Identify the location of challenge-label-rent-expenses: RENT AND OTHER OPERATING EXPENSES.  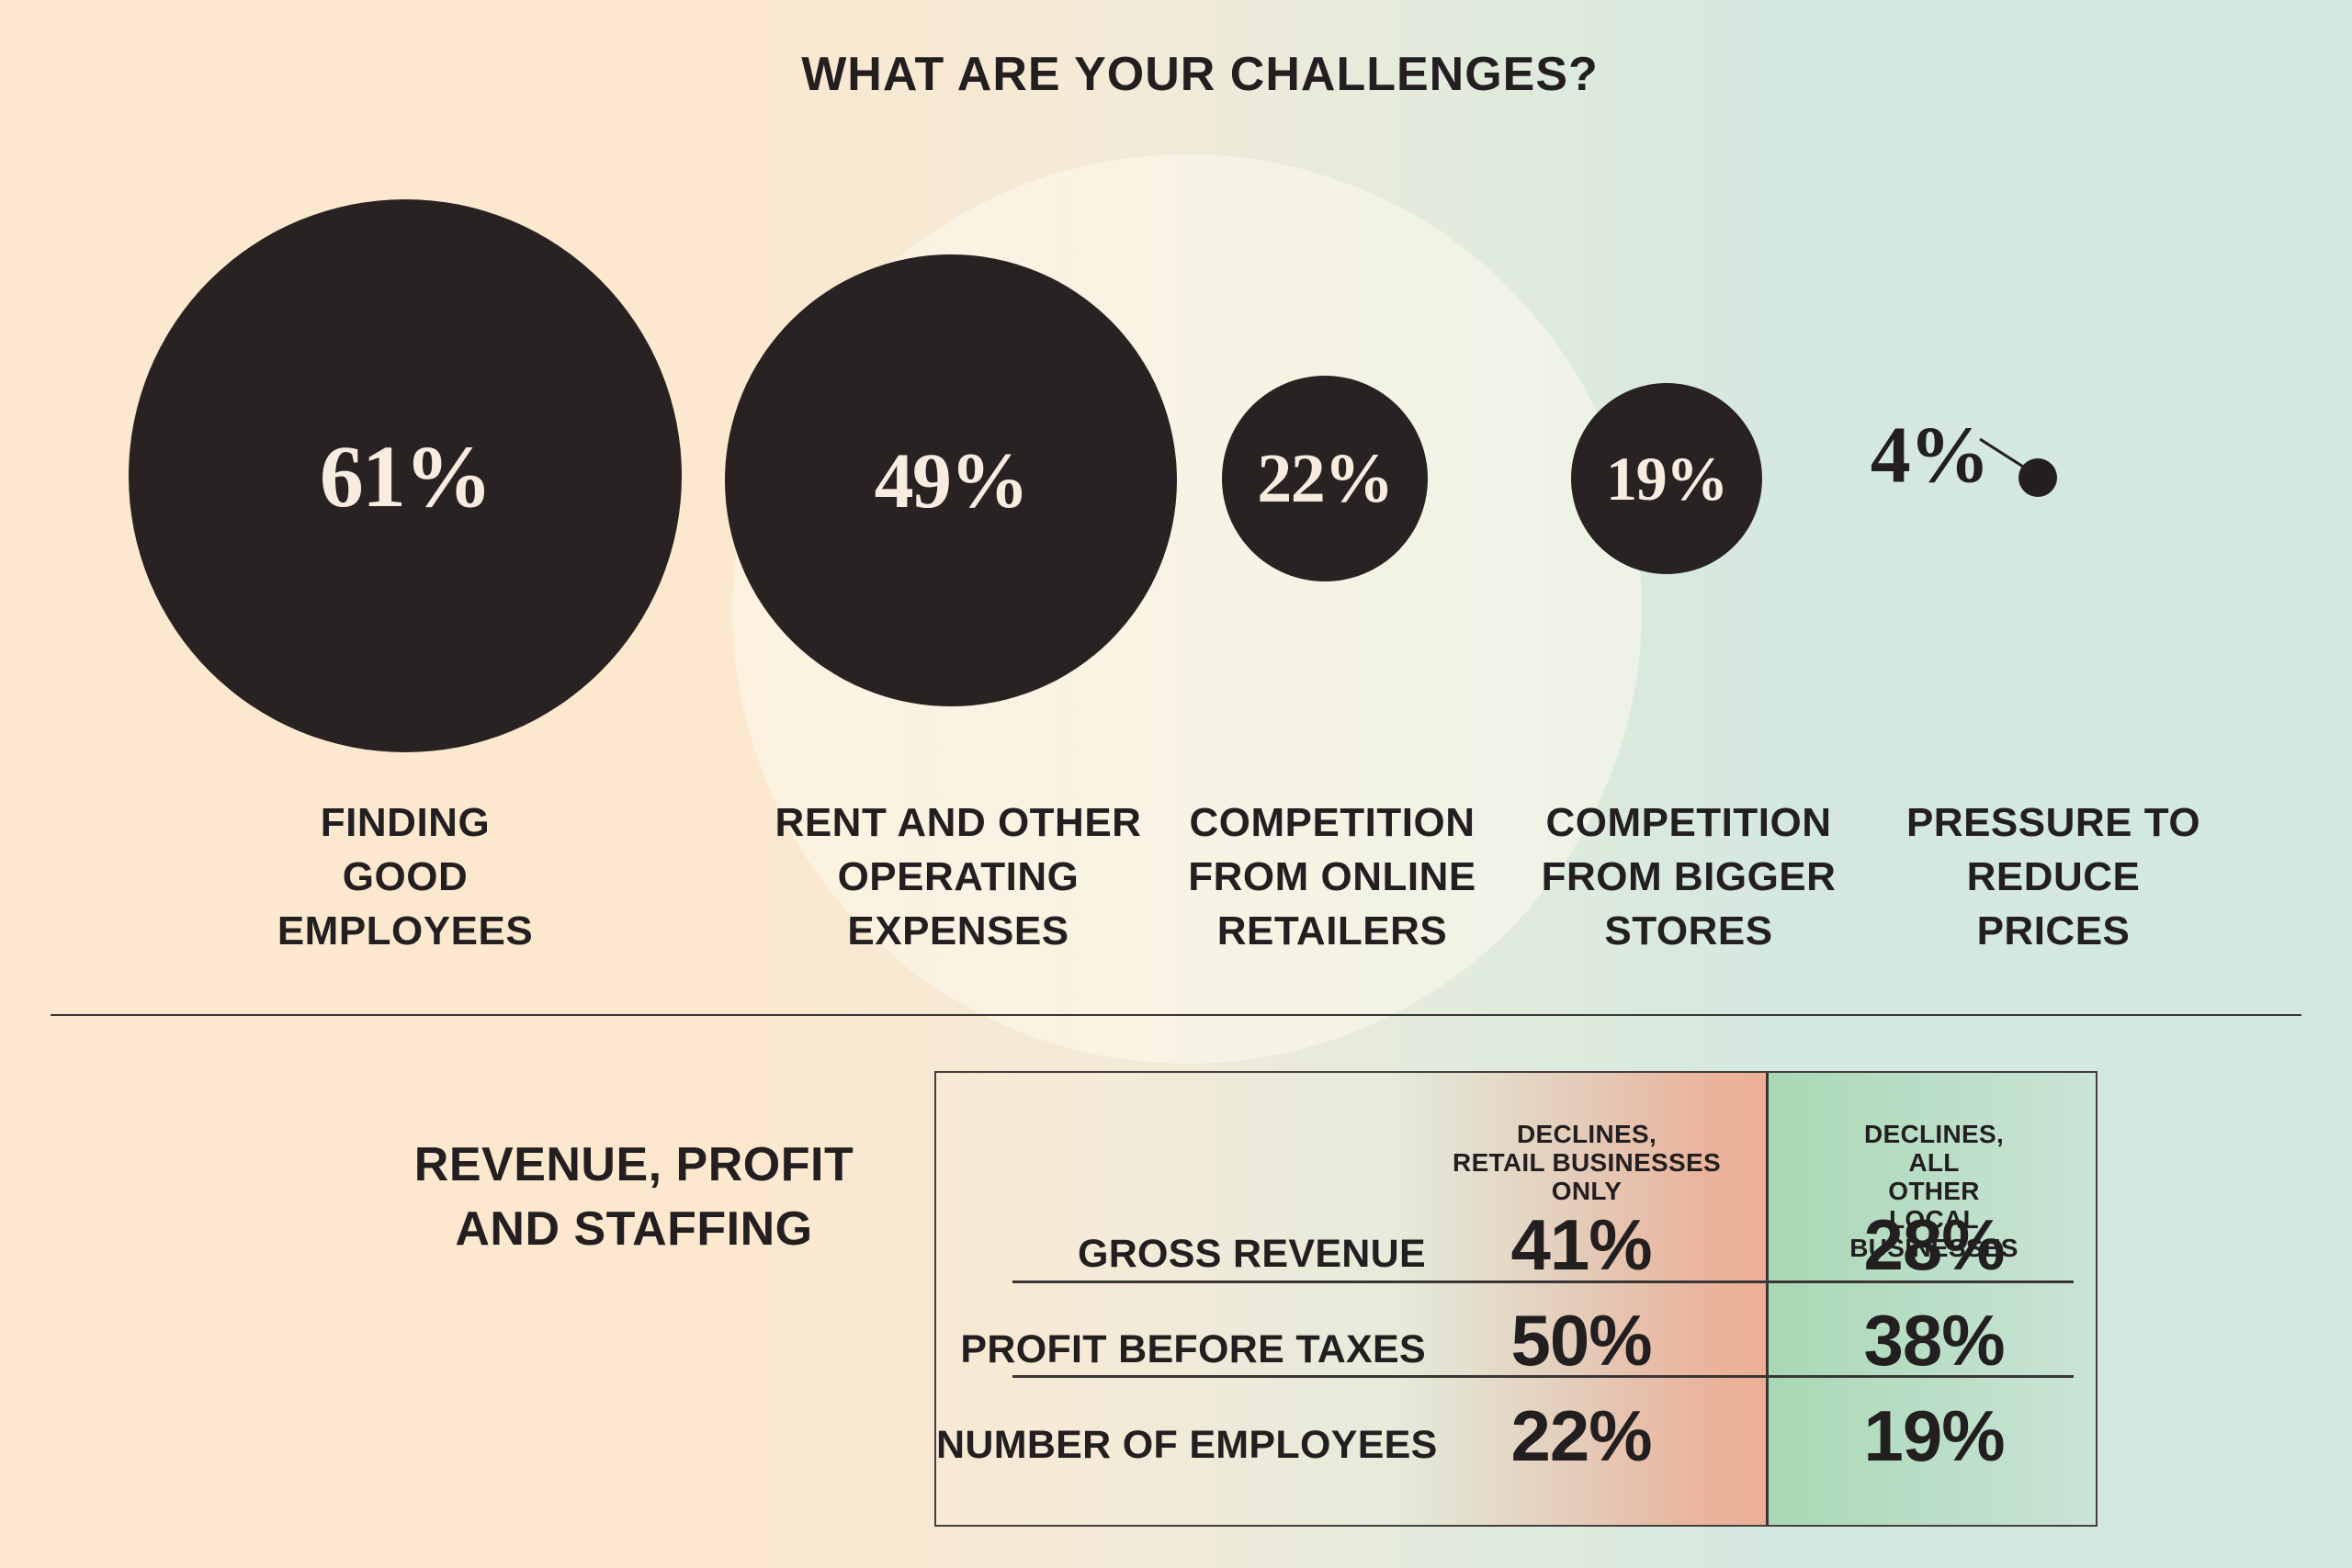
(959, 877).